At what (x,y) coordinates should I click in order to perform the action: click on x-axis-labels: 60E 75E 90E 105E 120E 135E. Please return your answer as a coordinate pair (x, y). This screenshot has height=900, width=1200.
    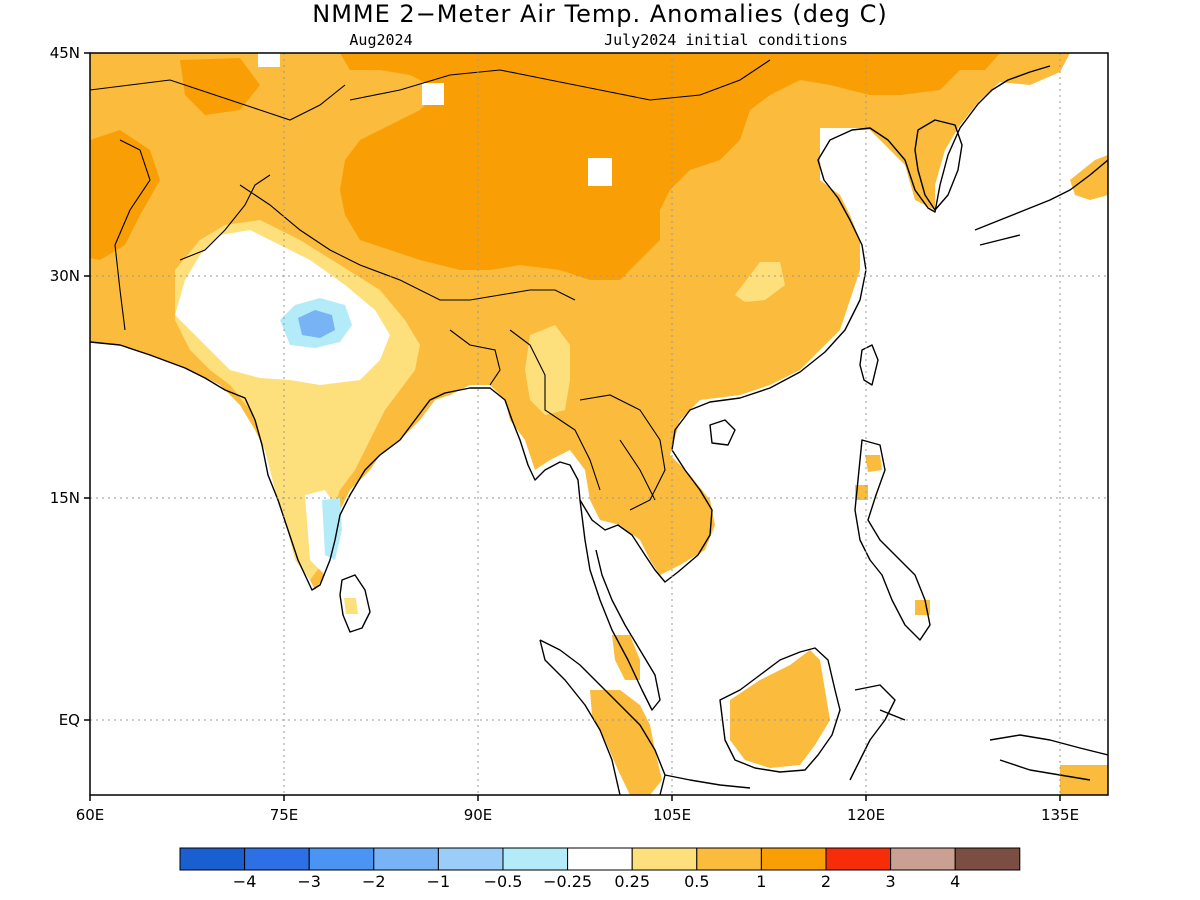
    Looking at the image, I should click on (577, 815).